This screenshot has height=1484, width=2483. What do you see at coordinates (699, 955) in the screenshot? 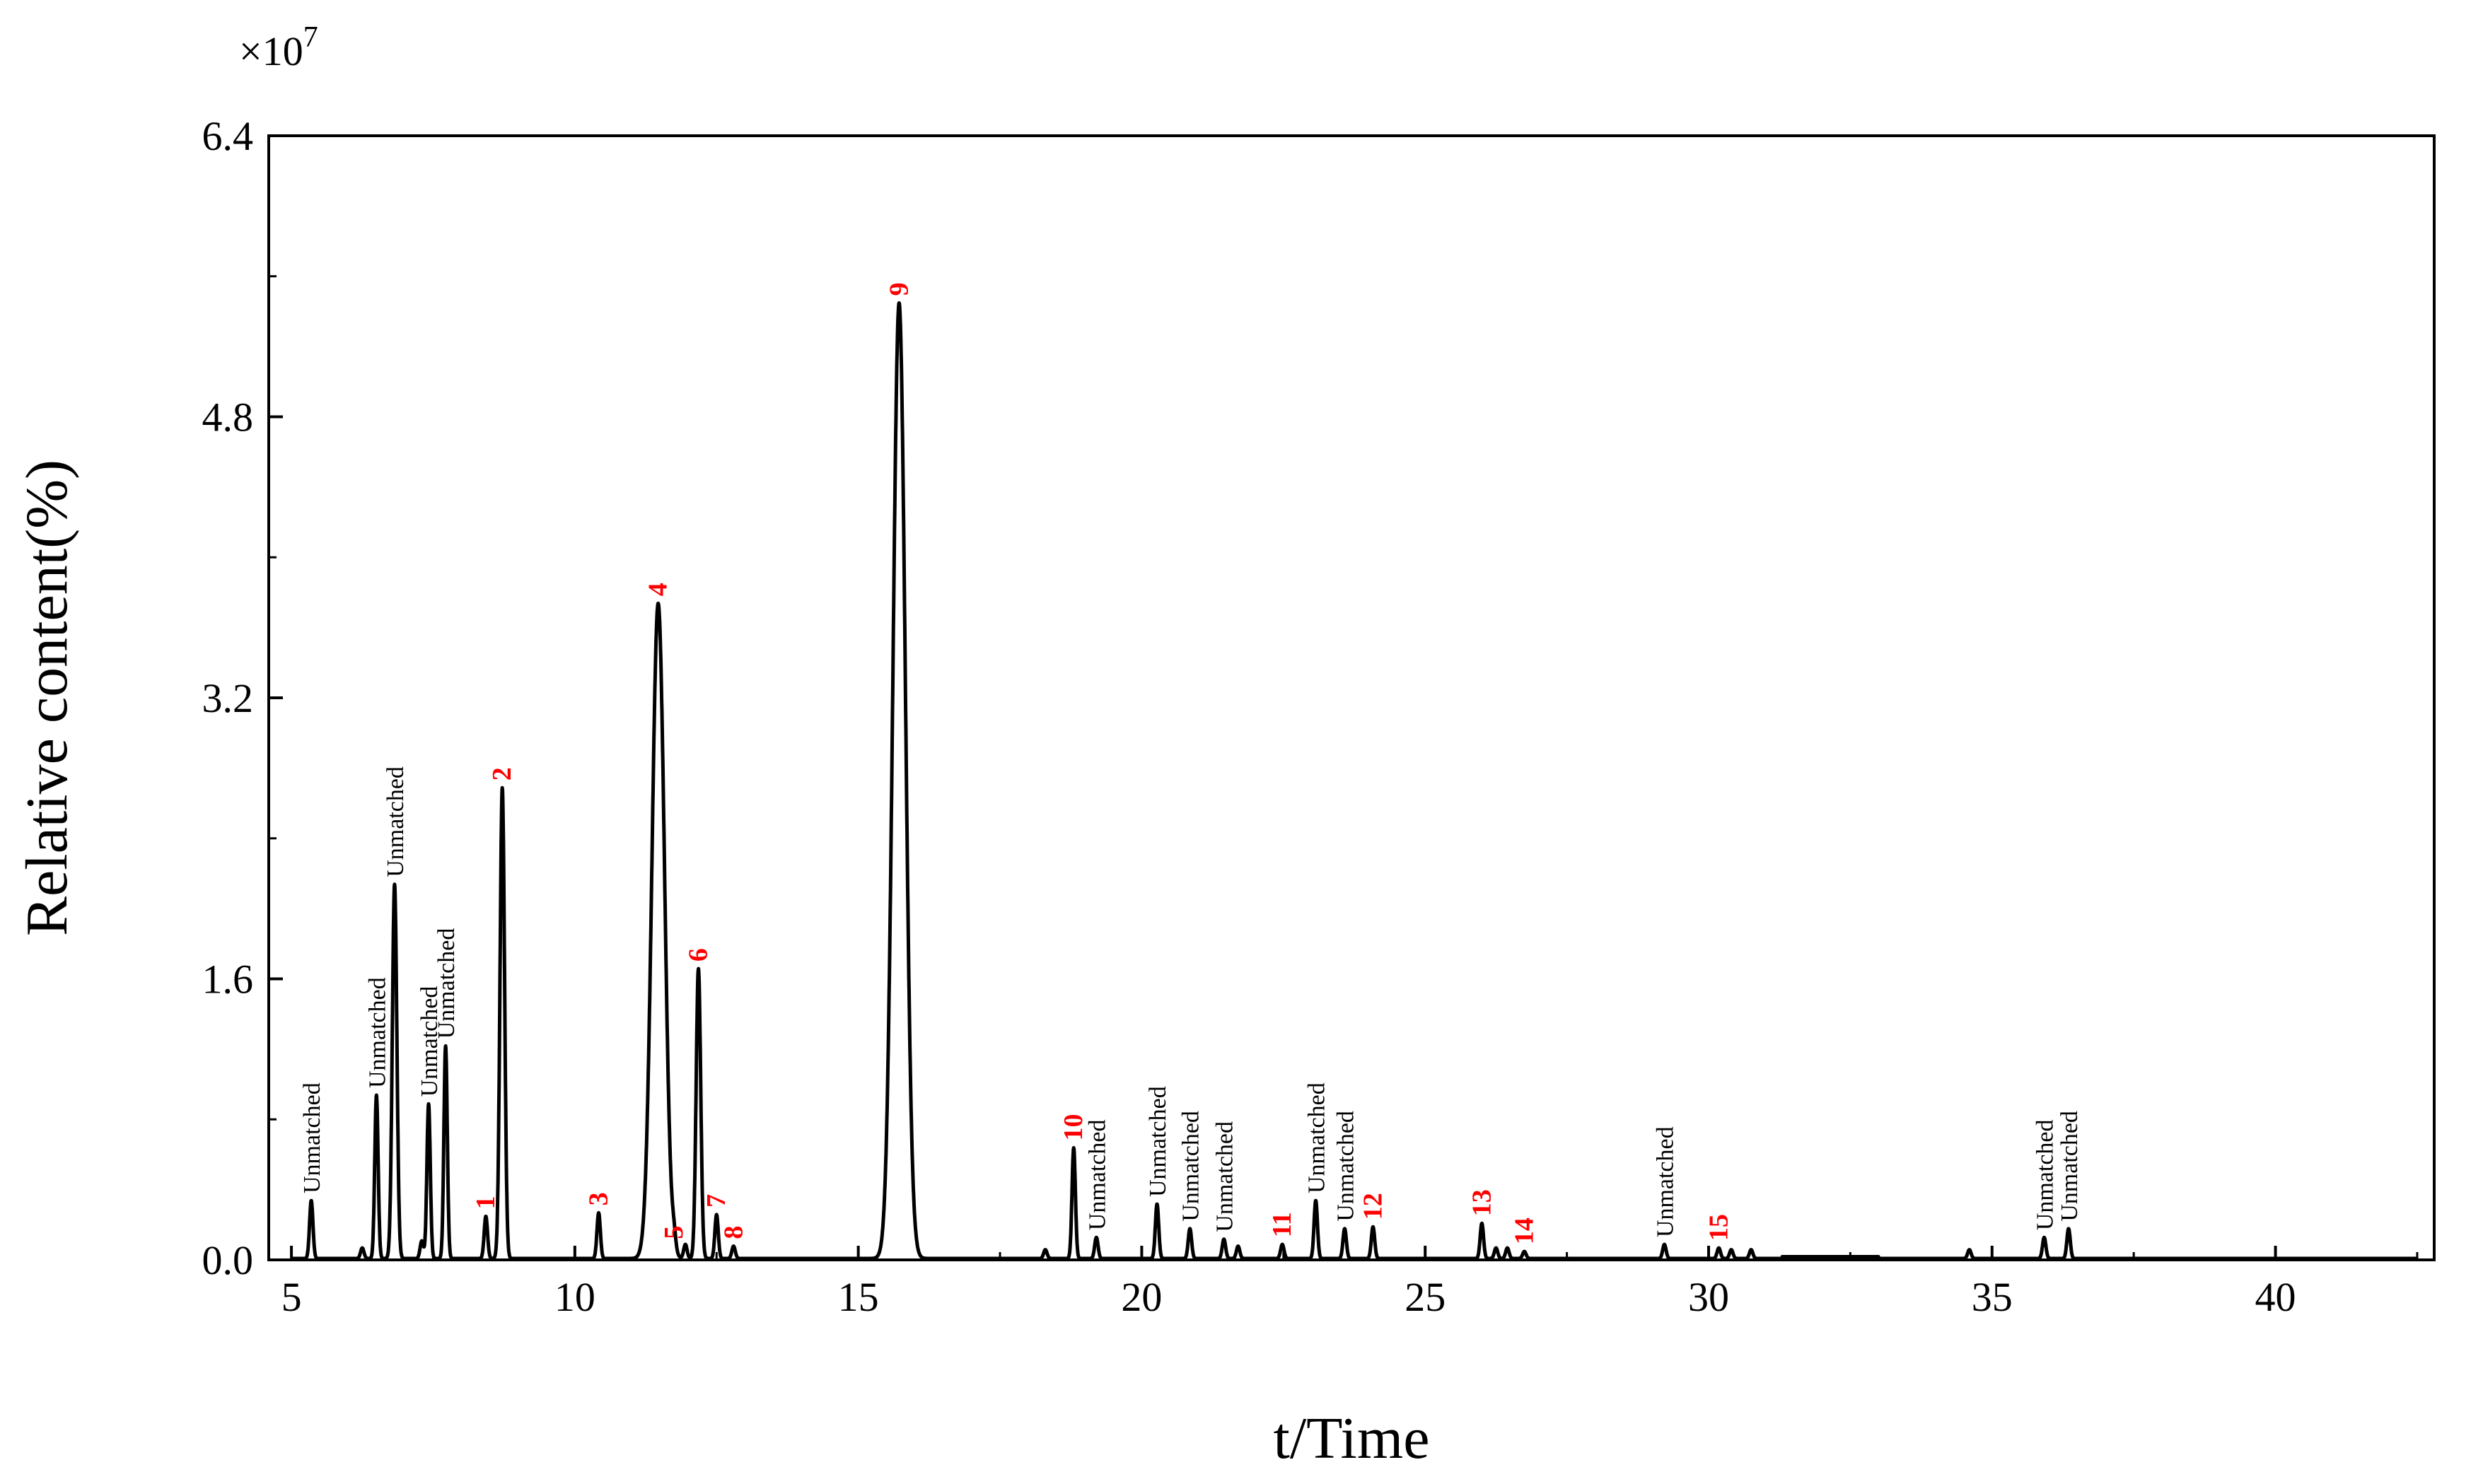
I see `peak-number-label: 6` at bounding box center [699, 955].